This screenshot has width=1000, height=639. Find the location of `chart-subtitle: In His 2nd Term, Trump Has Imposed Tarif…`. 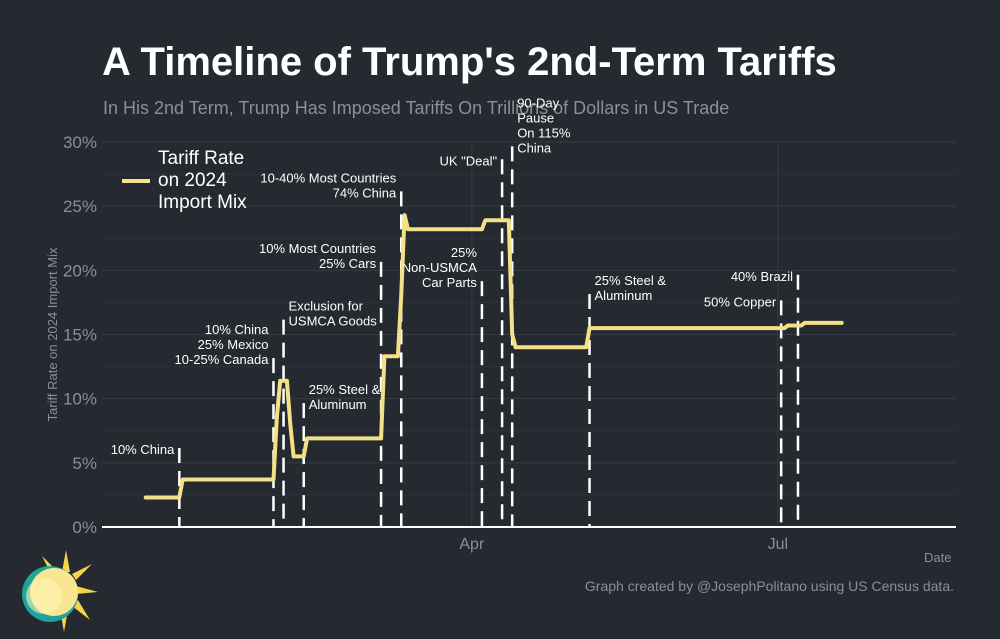

chart-subtitle: In His 2nd Term, Trump Has Imposed Tarif… is located at coordinates (416, 108).